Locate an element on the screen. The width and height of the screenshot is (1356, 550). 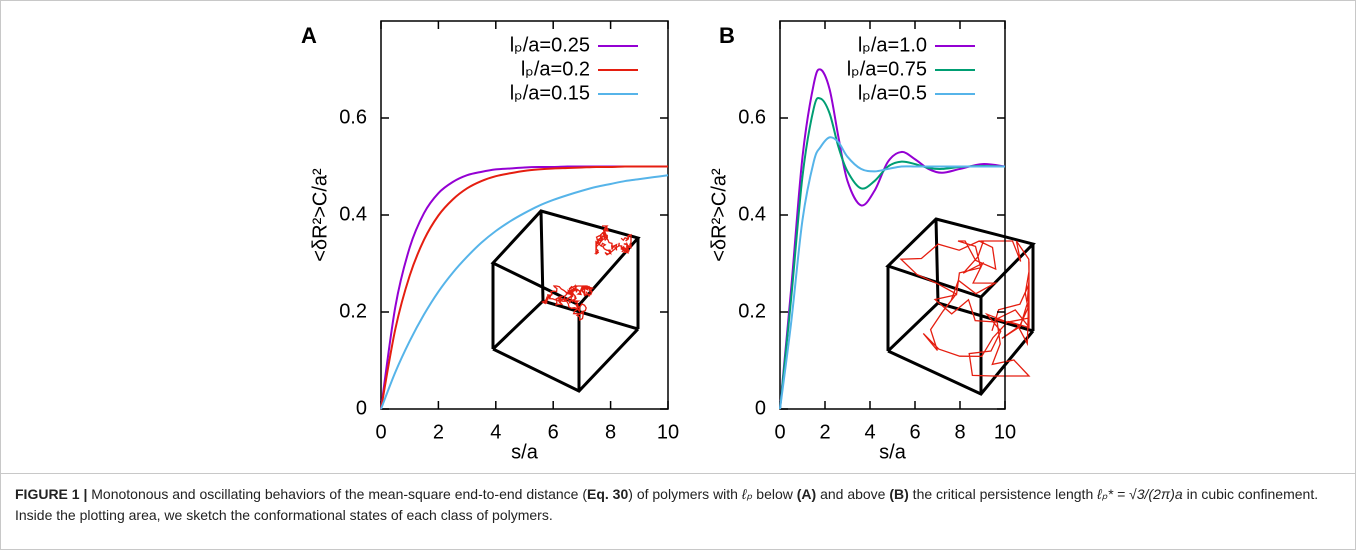
plot-frame is located at coordinates (892, 215).